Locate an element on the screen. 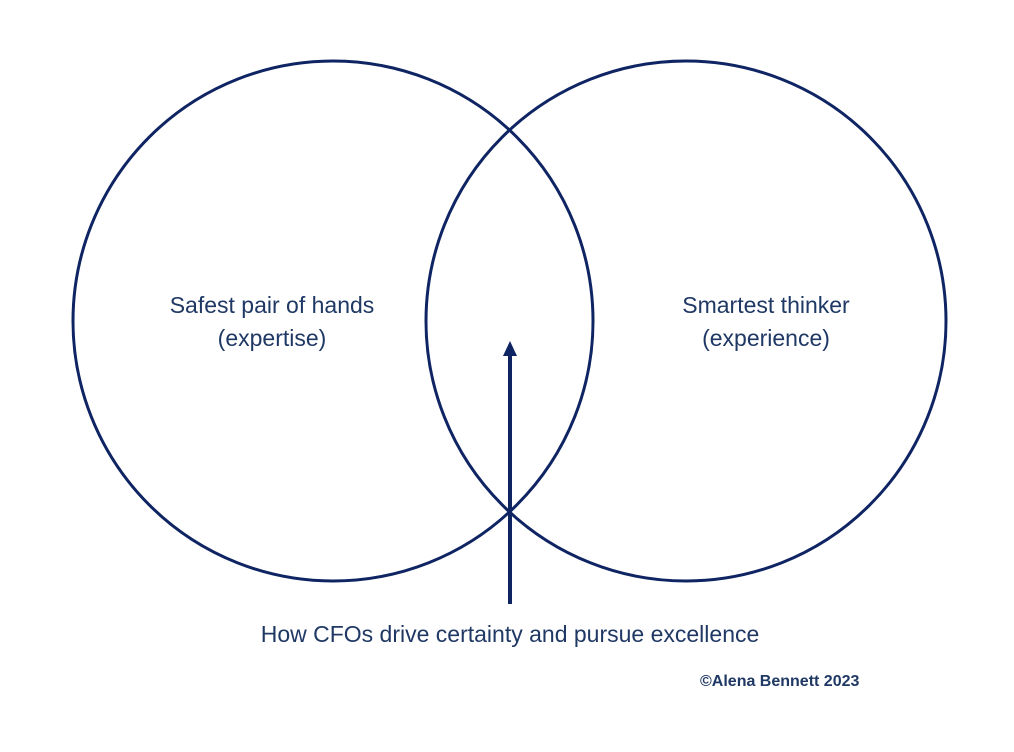 The height and width of the screenshot is (752, 1014). up-arrow is located at coordinates (510, 472).